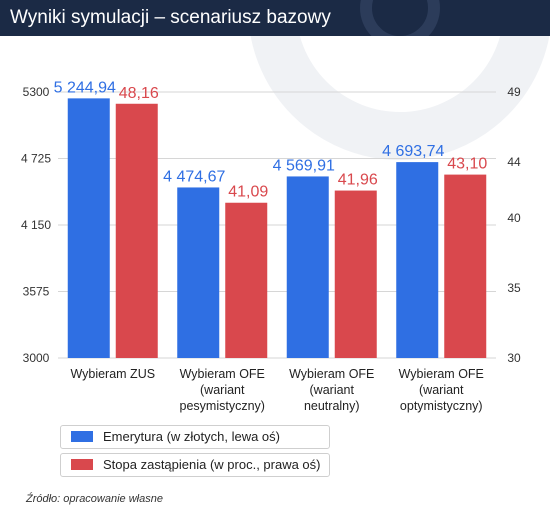 This screenshot has width=550, height=518. Describe the element at coordinates (36, 292) in the screenshot. I see `left-tick-label: 3575` at that location.